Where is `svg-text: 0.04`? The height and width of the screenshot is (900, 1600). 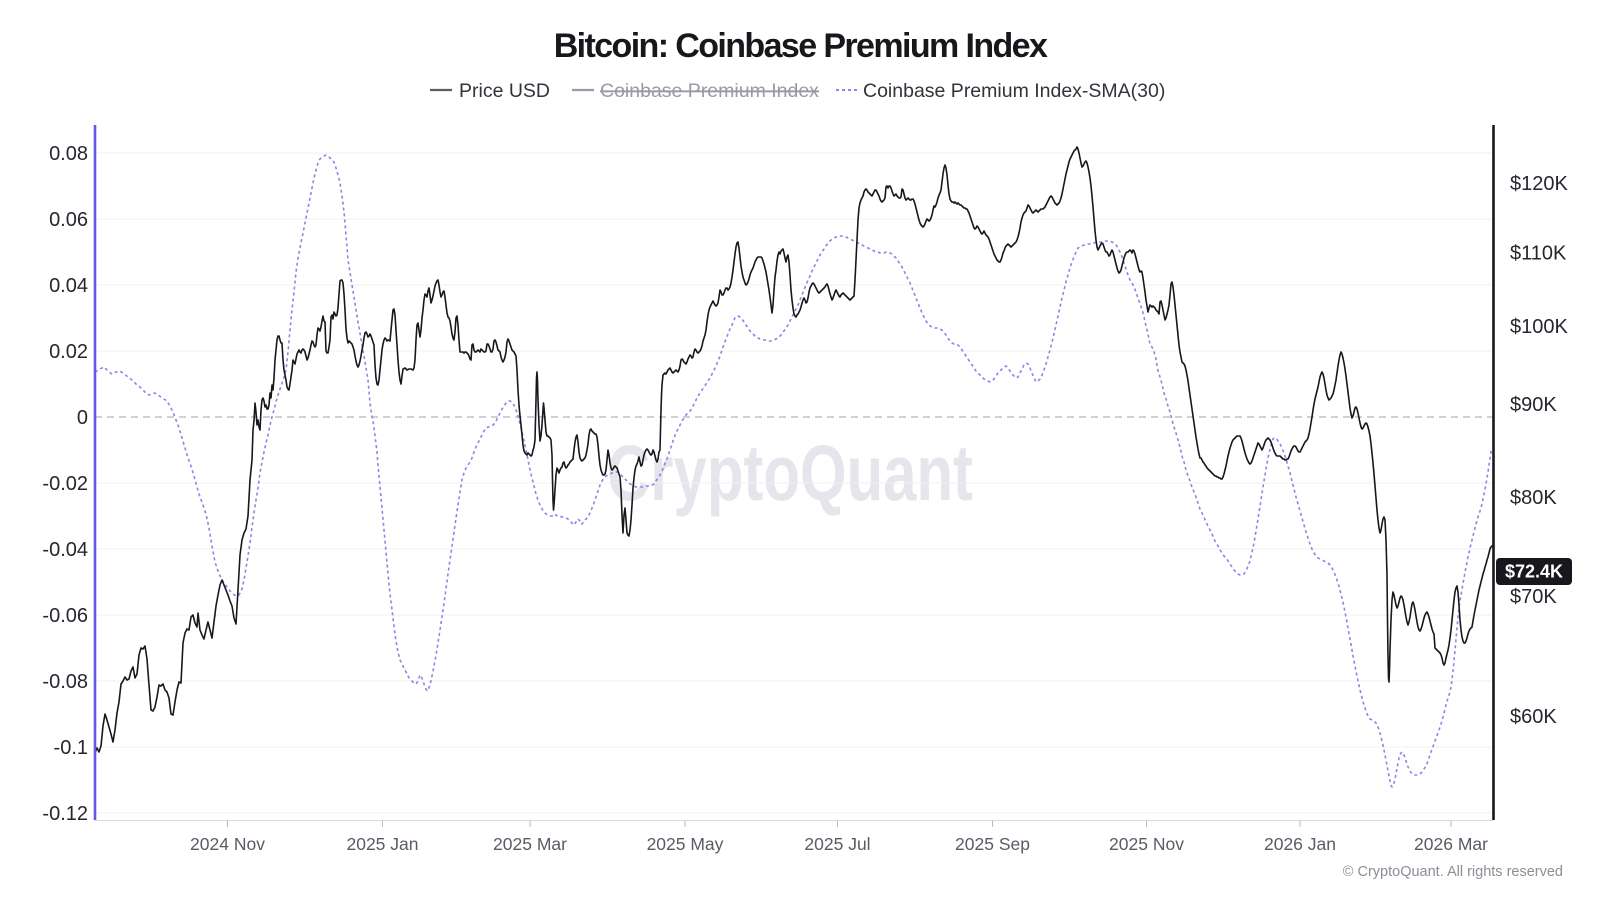 svg-text: 0.04 is located at coordinates (68, 286).